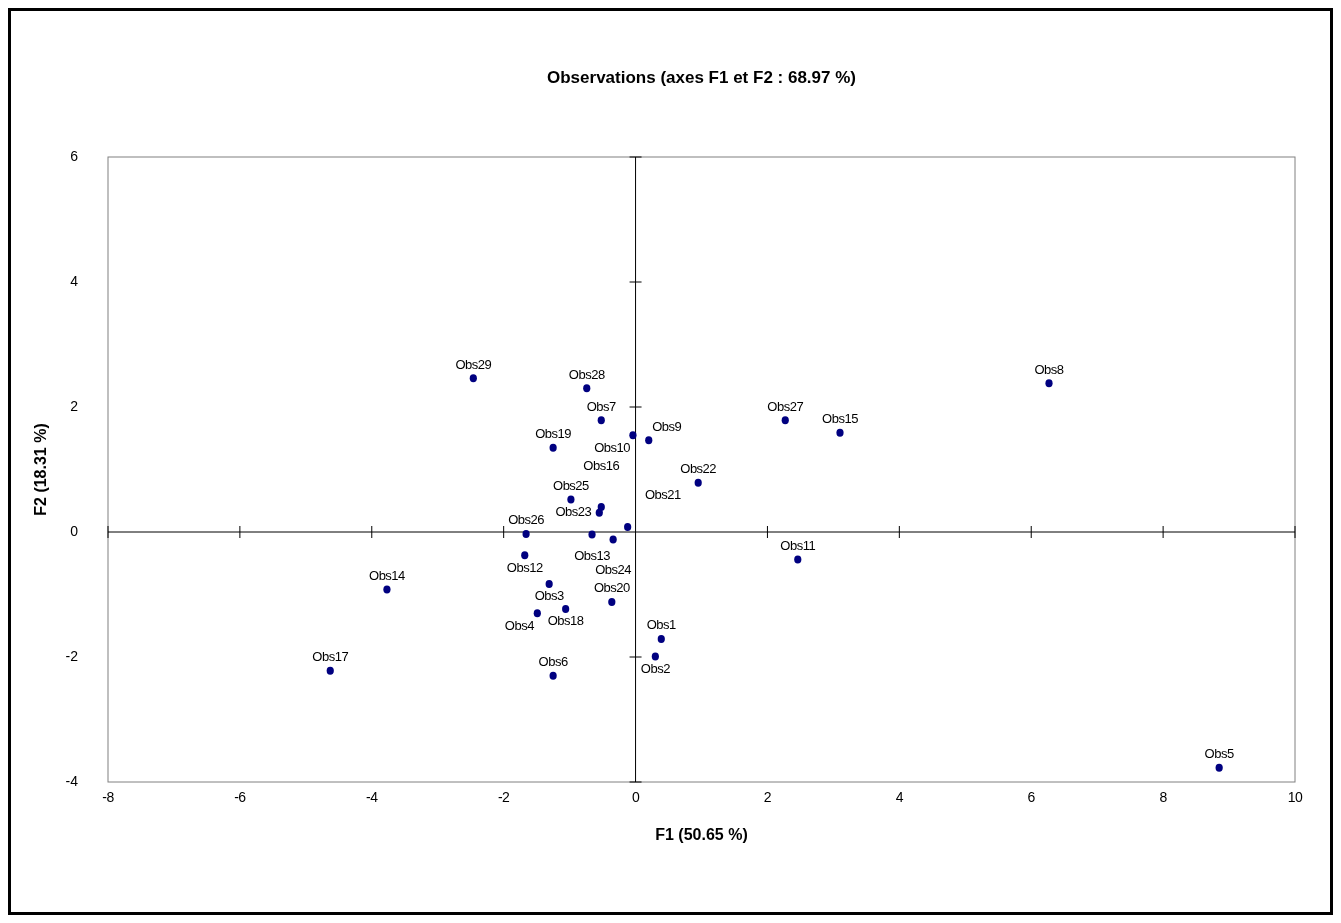 The image size is (1341, 923). I want to click on annotation: Obs11, so click(798, 545).